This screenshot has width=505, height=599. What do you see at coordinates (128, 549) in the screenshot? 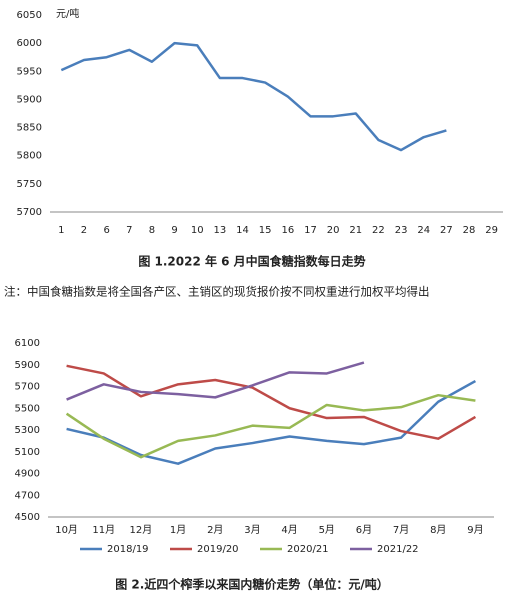
I see `legend-label: 2018/19` at bounding box center [128, 549].